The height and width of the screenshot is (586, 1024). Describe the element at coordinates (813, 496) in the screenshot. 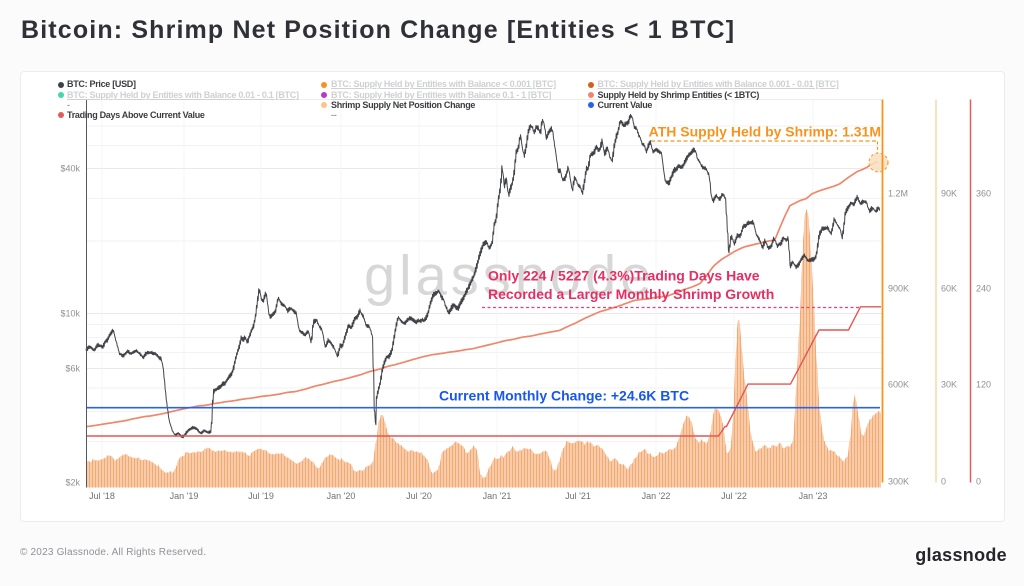

I see `svg-text: Jan '23` at that location.